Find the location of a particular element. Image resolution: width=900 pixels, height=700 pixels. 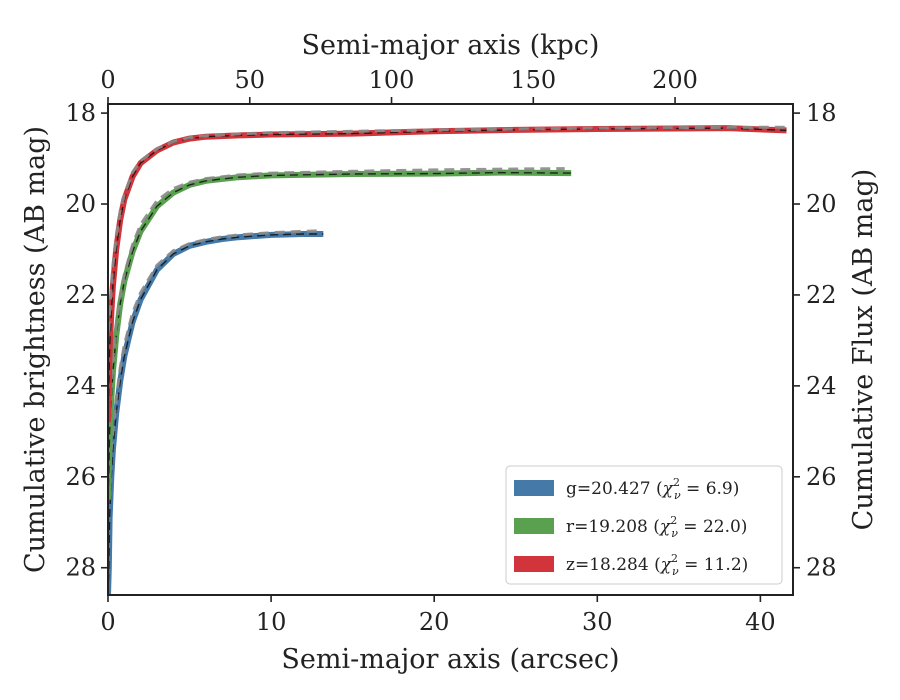

x2-tick-label: 150 is located at coordinates (533, 80).